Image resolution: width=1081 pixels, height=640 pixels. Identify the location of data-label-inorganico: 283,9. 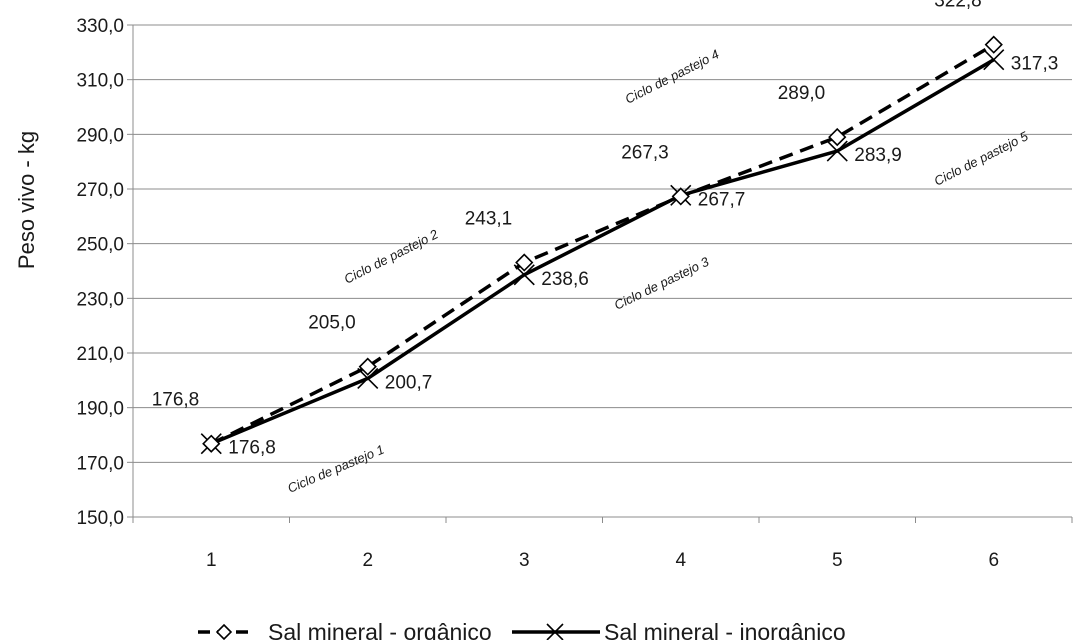
(878, 155).